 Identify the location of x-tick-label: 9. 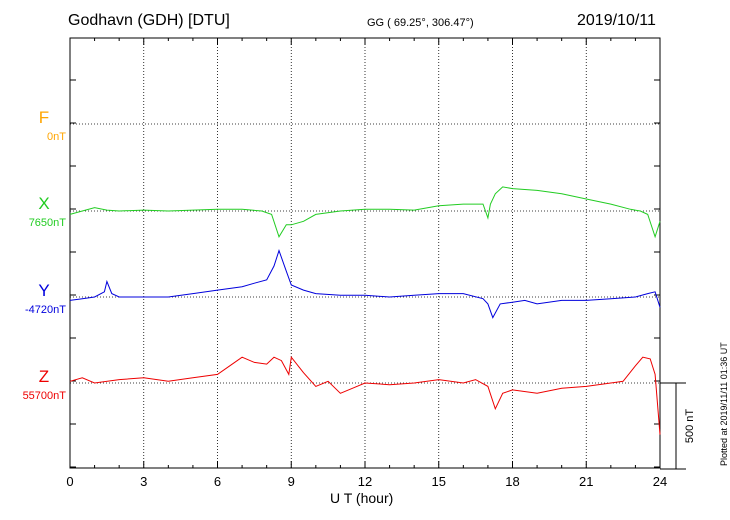
(291, 481).